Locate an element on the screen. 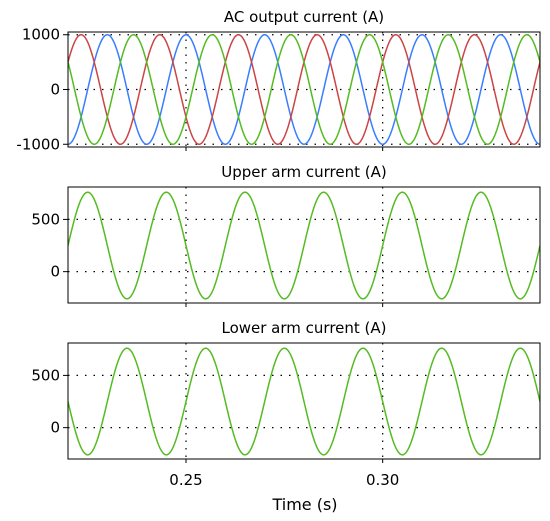  chart-title: Lower arm current (A) is located at coordinates (303, 328).